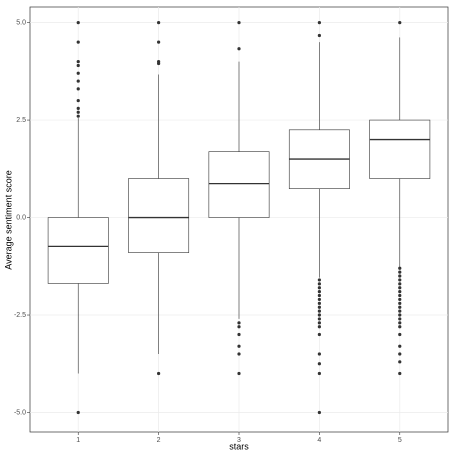 The height and width of the screenshot is (456, 456). I want to click on y-tick-label: 0.0, so click(21, 217).